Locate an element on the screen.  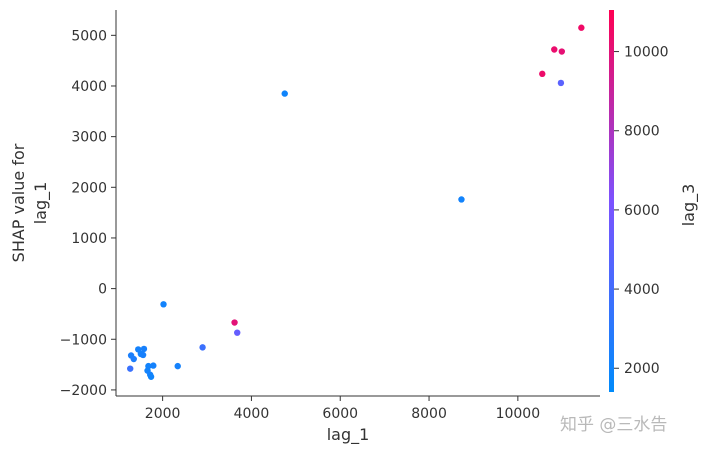
y-tick-label: 1000 is located at coordinates (89, 239).